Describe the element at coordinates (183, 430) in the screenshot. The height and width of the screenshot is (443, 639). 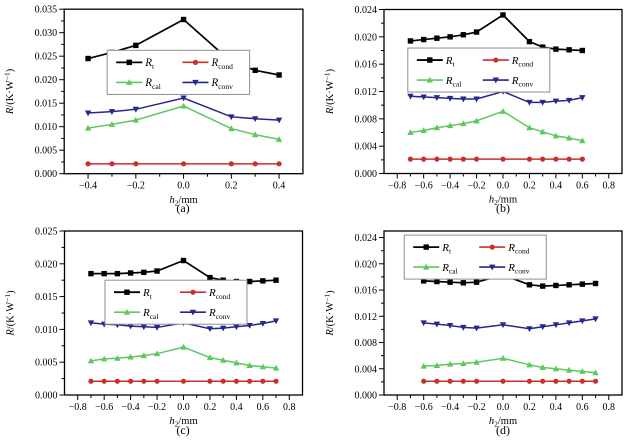
I see `subplot-caption-c: (c)` at that location.